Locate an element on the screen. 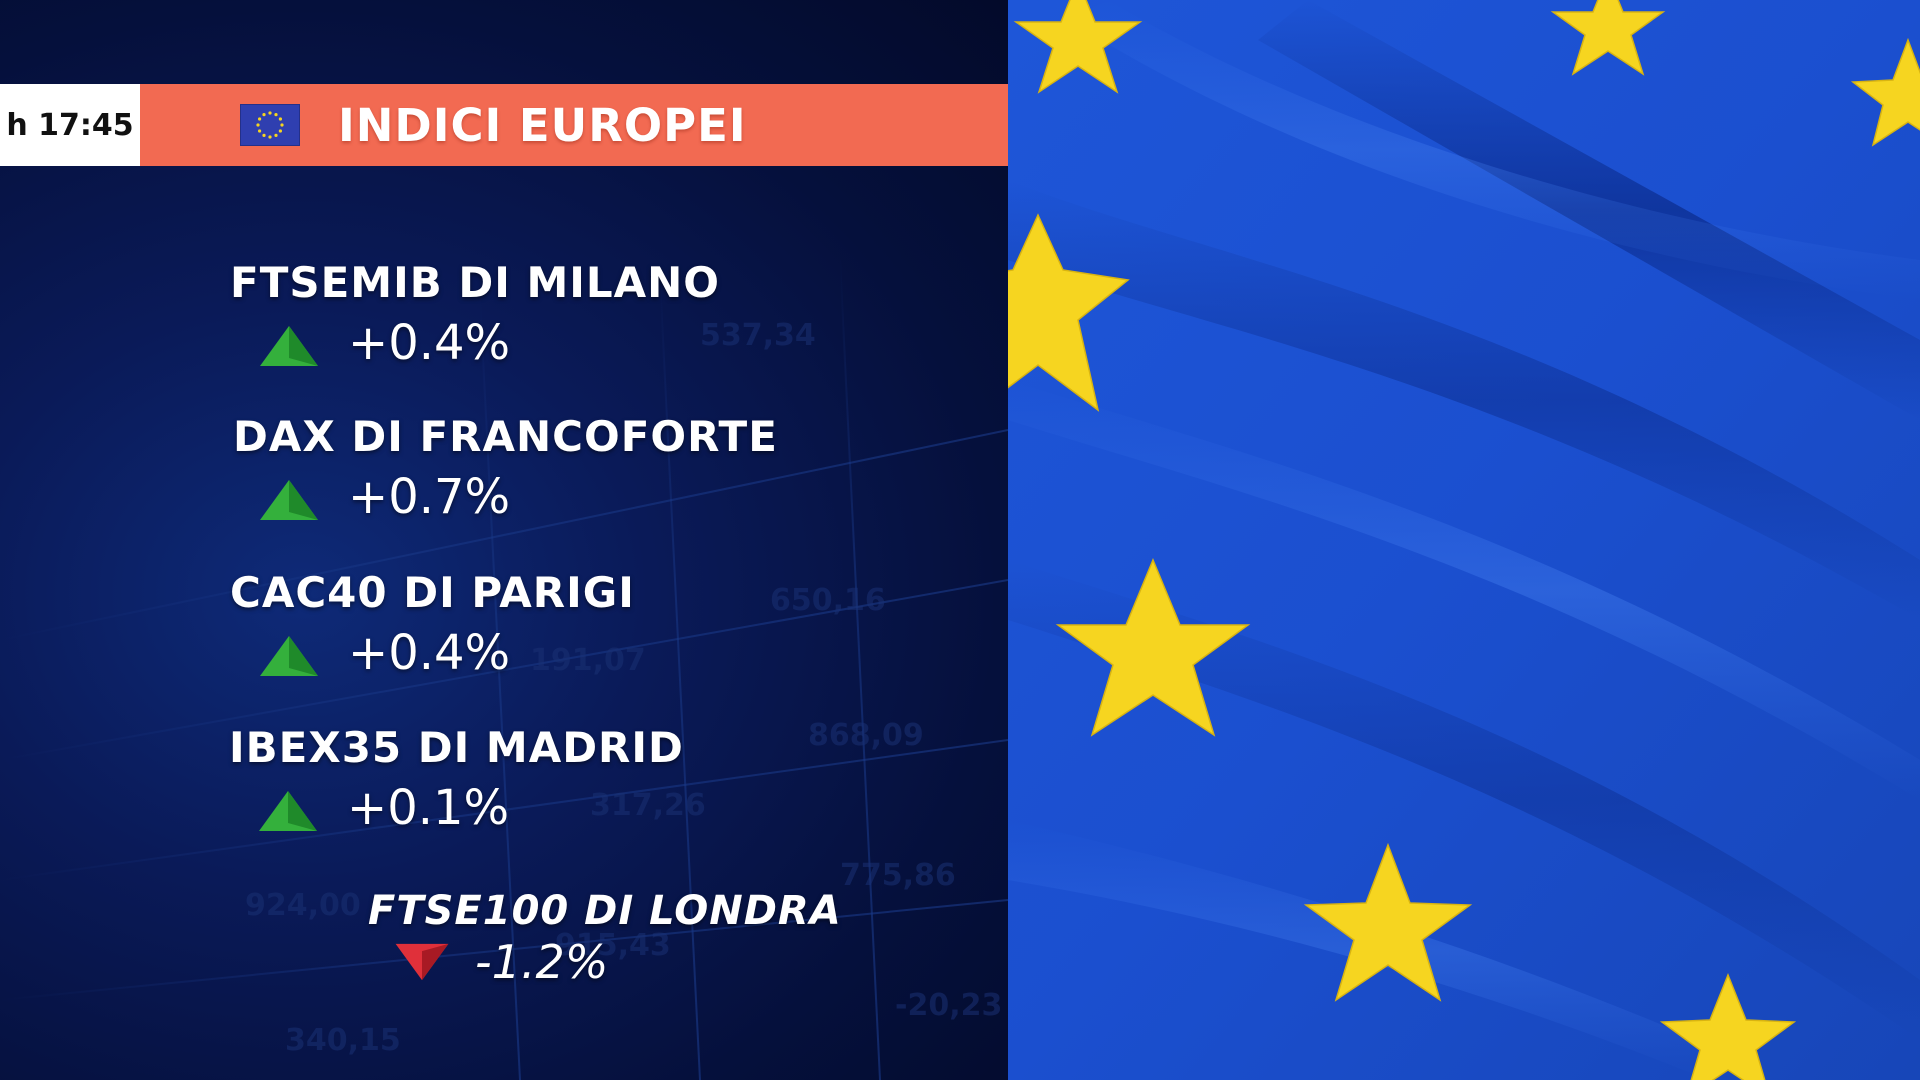 The width and height of the screenshot is (1920, 1080). bg-number: 775,86 is located at coordinates (898, 875).